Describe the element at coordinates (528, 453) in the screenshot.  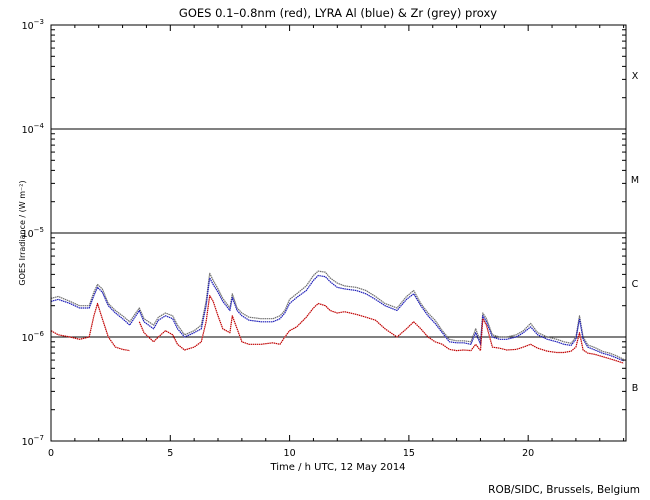
I see `x-tick-label: 20` at that location.